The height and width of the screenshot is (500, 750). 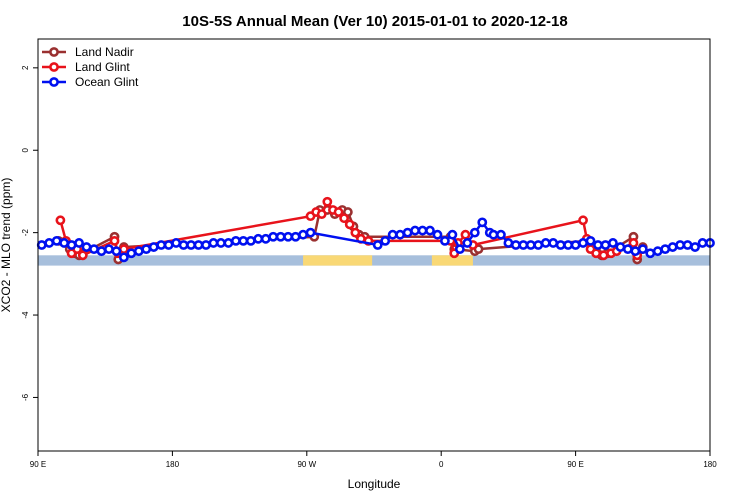 I want to click on x-axis: 90 E 180 90 W 0 90 E 180, so click(x=373, y=460).